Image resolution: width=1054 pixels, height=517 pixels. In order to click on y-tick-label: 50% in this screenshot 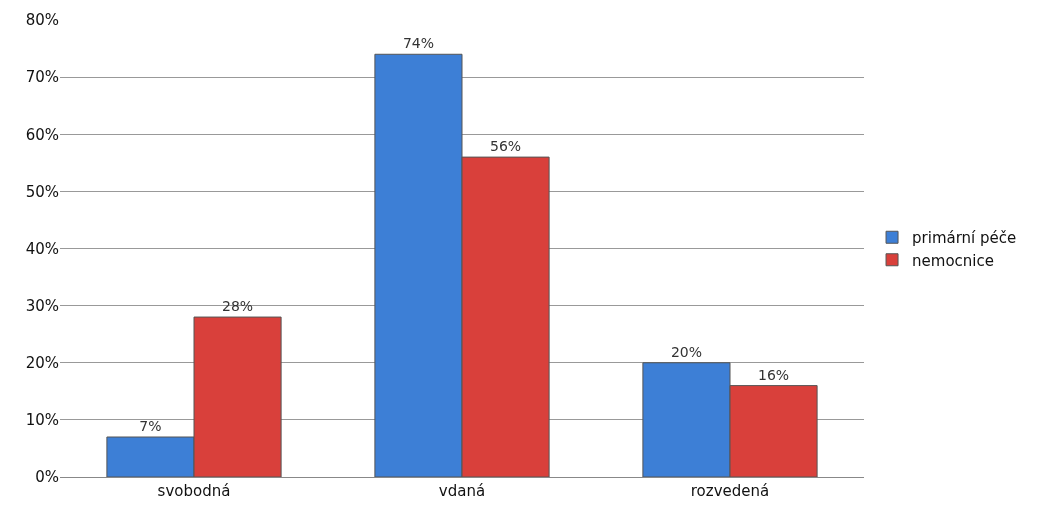, I will do `click(42, 191)`.